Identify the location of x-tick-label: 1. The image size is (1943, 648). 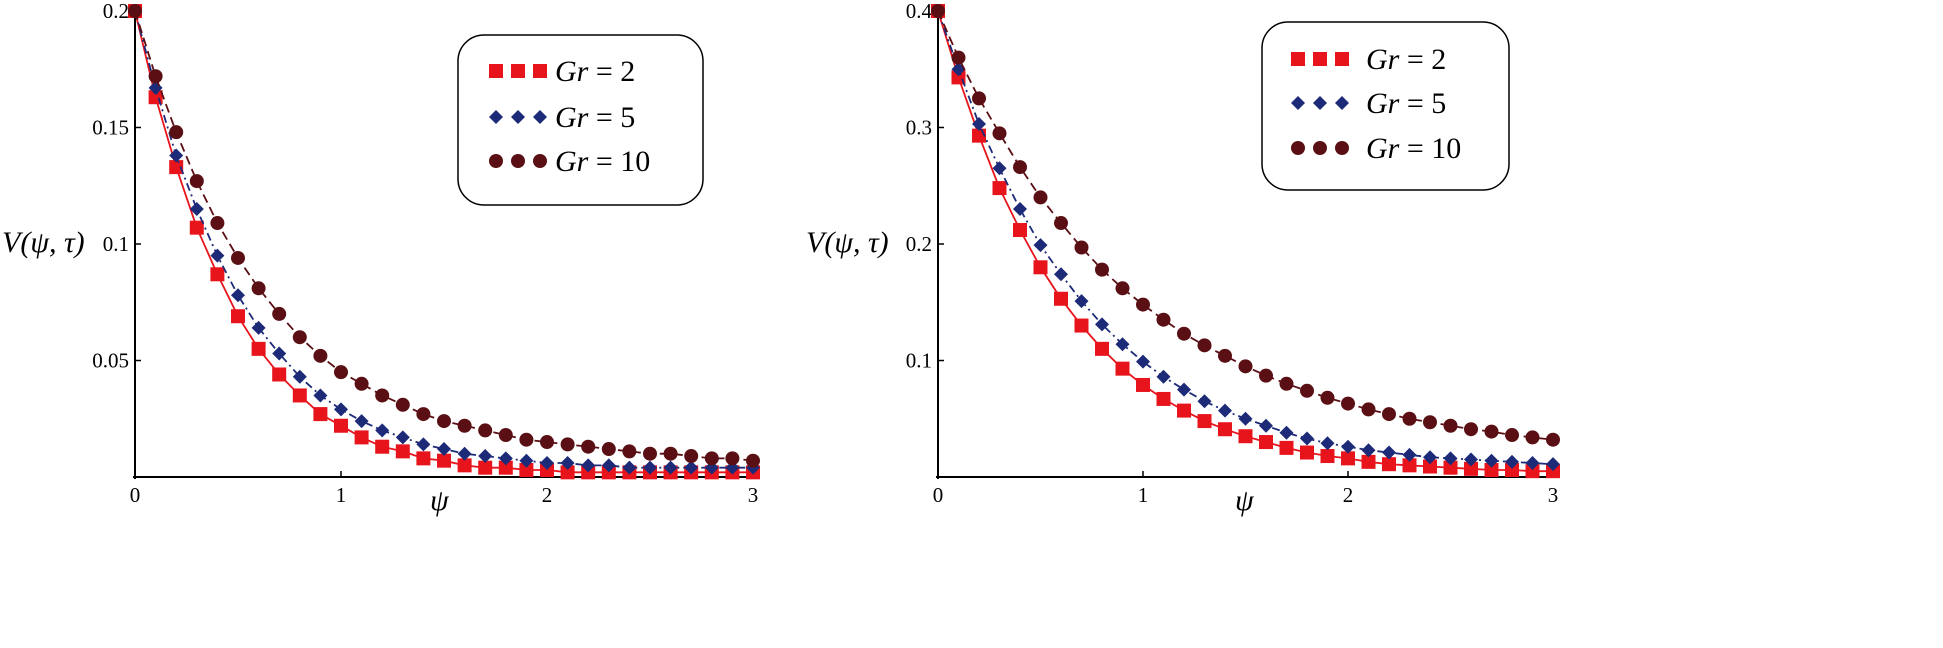
(1143, 495).